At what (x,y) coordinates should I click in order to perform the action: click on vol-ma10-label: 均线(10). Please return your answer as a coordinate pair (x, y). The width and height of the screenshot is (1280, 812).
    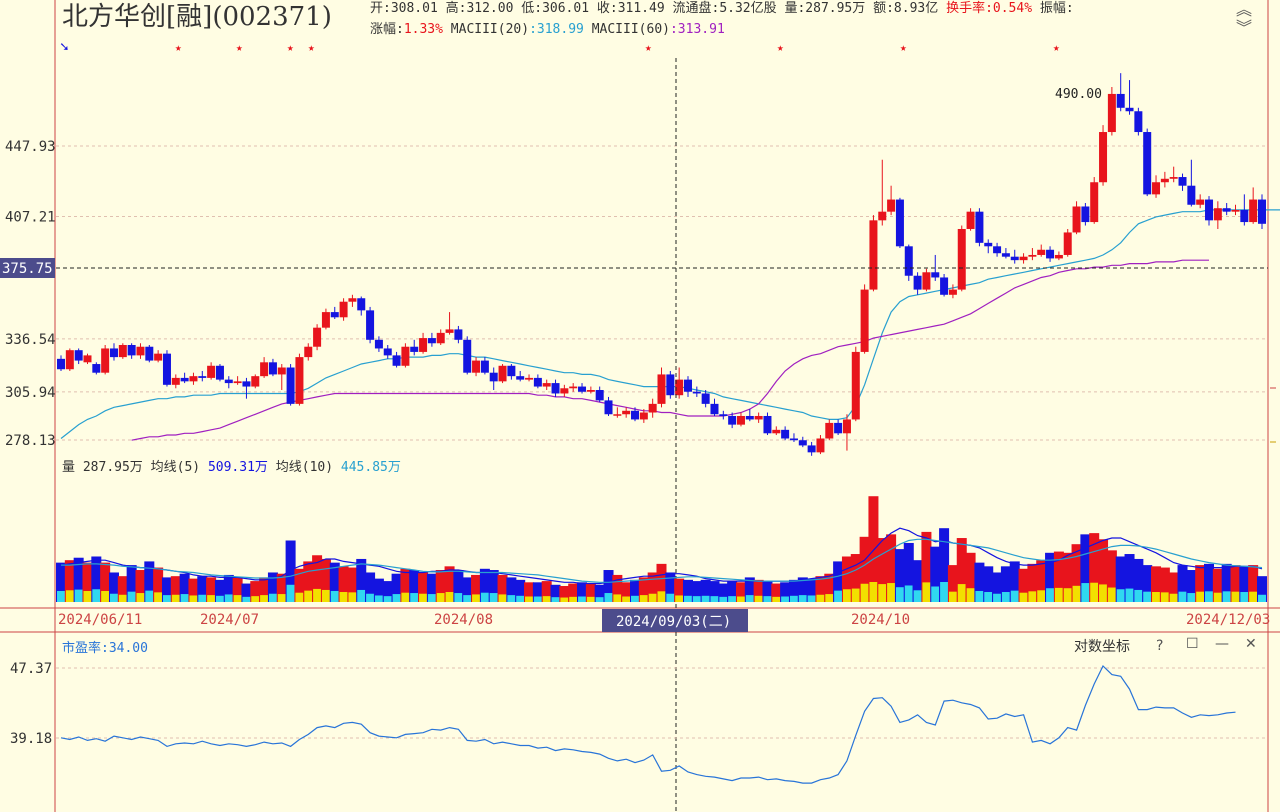
    Looking at the image, I should click on (304, 467).